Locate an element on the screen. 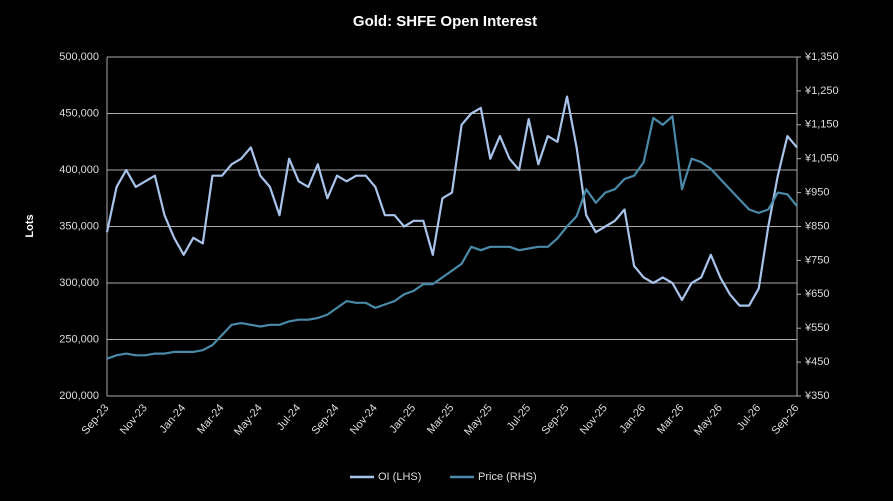 This screenshot has height=501, width=893. y-tick-label: 300,000 is located at coordinates (79, 283).